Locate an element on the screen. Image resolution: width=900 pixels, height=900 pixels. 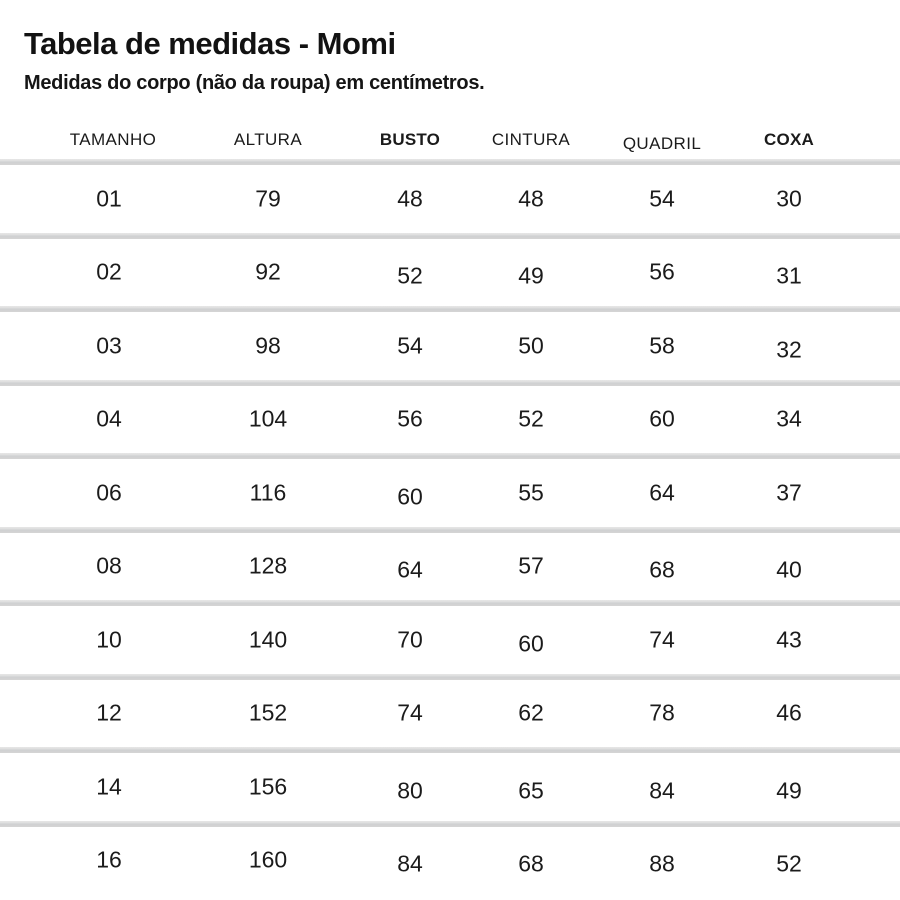
cell-altura: 156 is located at coordinates (268, 786).